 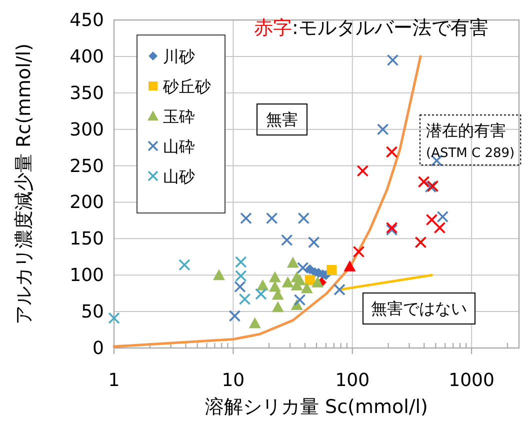 I want to click on x-tick-label: 1, so click(x=114, y=380).